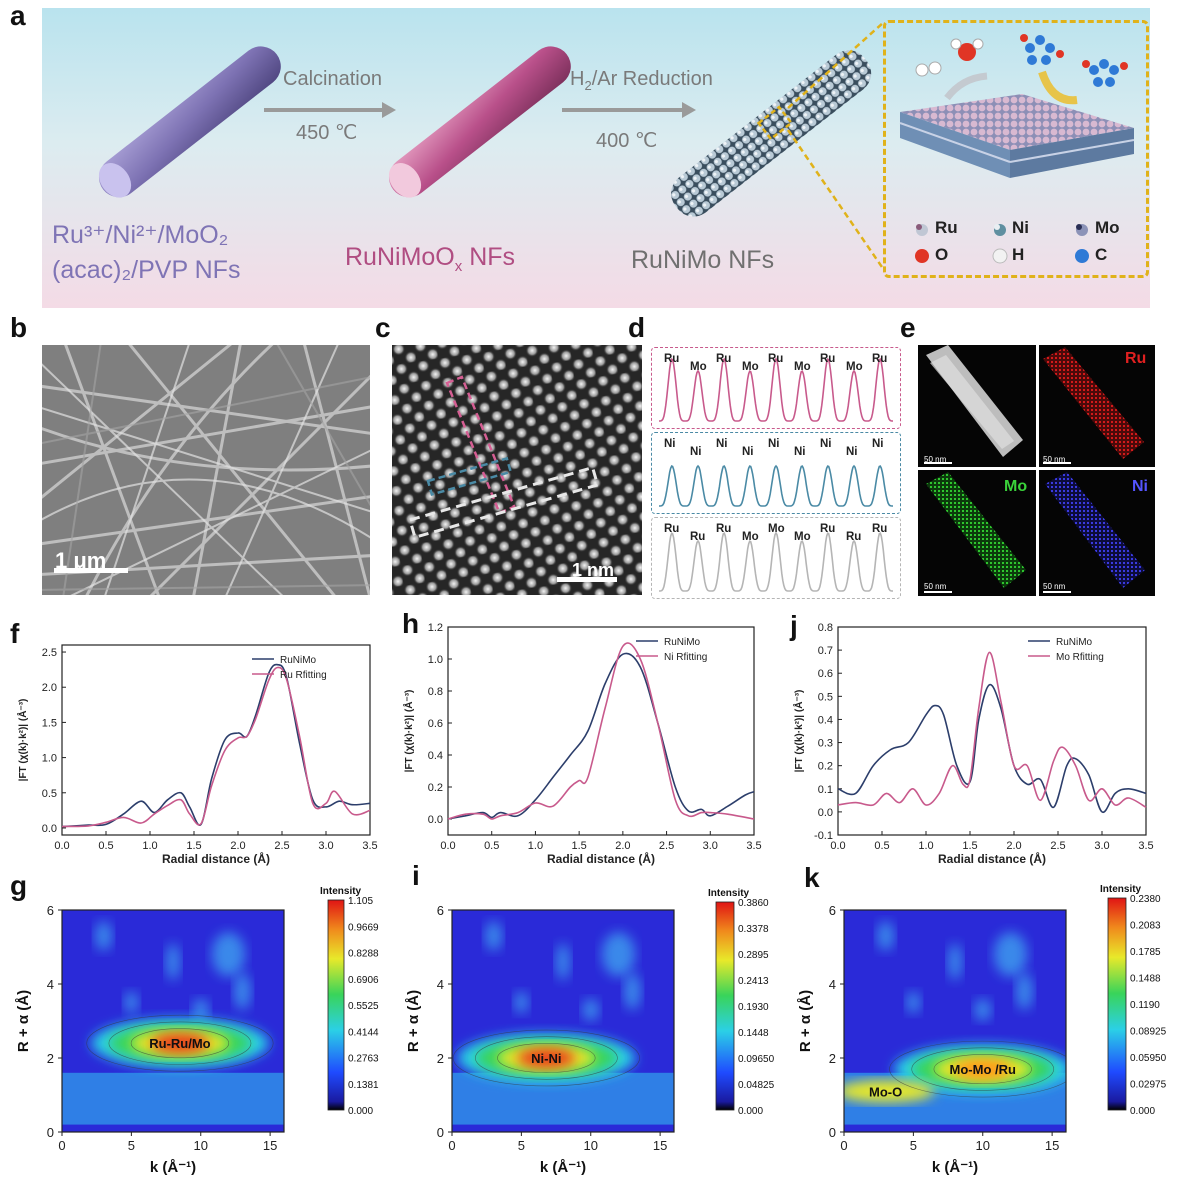  What do you see at coordinates (753, 981) in the screenshot?
I see `colorbar-tick-label: 0.2413` at bounding box center [753, 981].